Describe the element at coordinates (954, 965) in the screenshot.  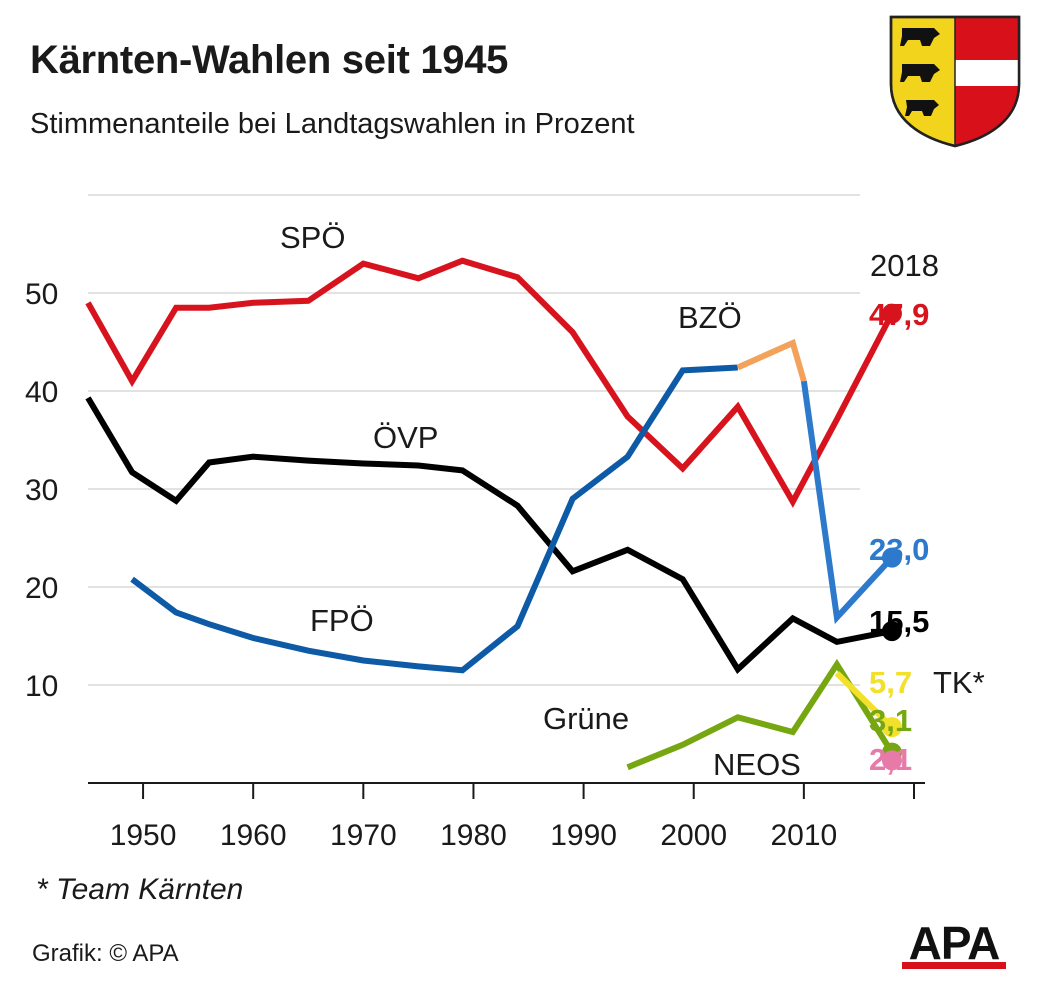
I see `apa-logo-bar` at that location.